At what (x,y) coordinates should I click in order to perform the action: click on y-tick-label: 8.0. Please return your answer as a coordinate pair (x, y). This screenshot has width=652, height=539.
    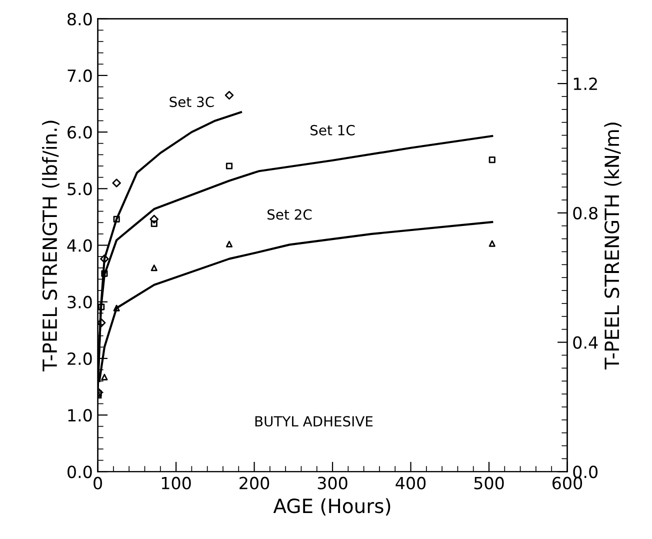
    Looking at the image, I should click on (80, 19).